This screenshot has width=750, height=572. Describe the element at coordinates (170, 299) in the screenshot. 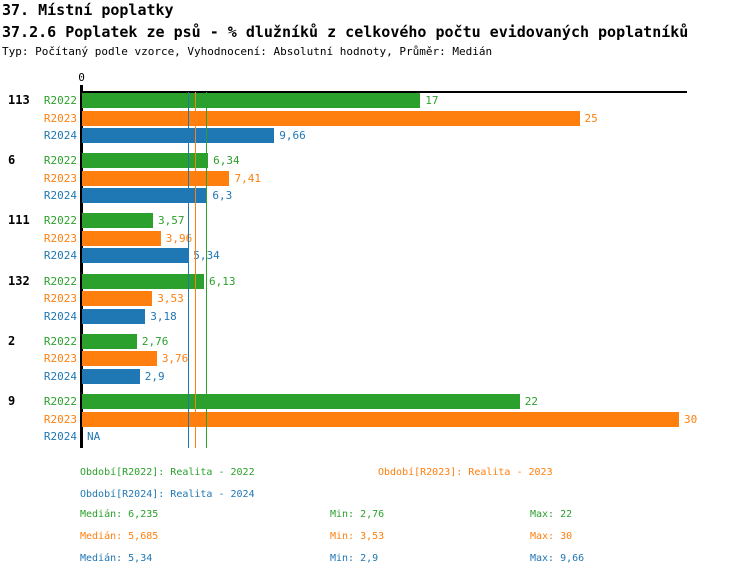

I see `bar-value-label: 3,53` at that location.